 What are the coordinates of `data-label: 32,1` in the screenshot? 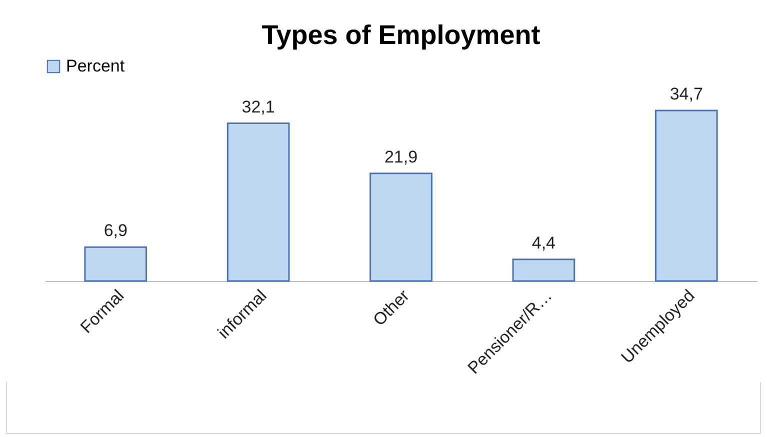 It's located at (258, 106).